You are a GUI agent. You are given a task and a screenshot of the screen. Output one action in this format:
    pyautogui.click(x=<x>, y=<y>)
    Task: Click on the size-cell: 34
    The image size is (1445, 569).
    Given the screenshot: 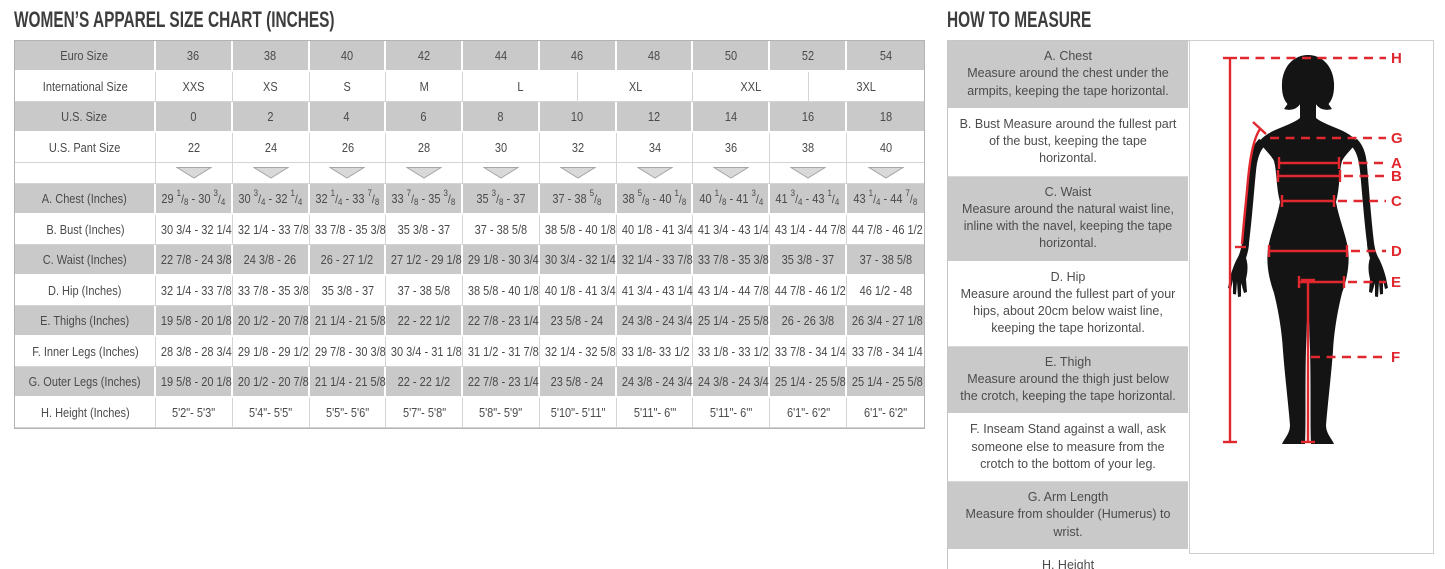 What is the action you would take?
    pyautogui.click(x=655, y=148)
    